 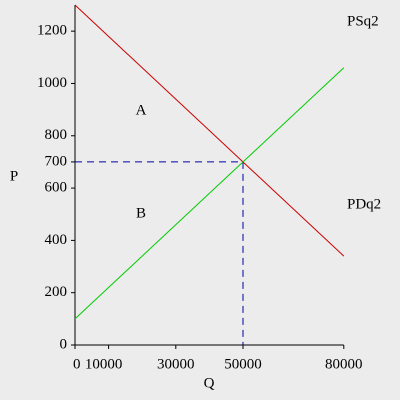 What do you see at coordinates (56, 135) in the screenshot?
I see `y-tick-label: 800` at bounding box center [56, 135].